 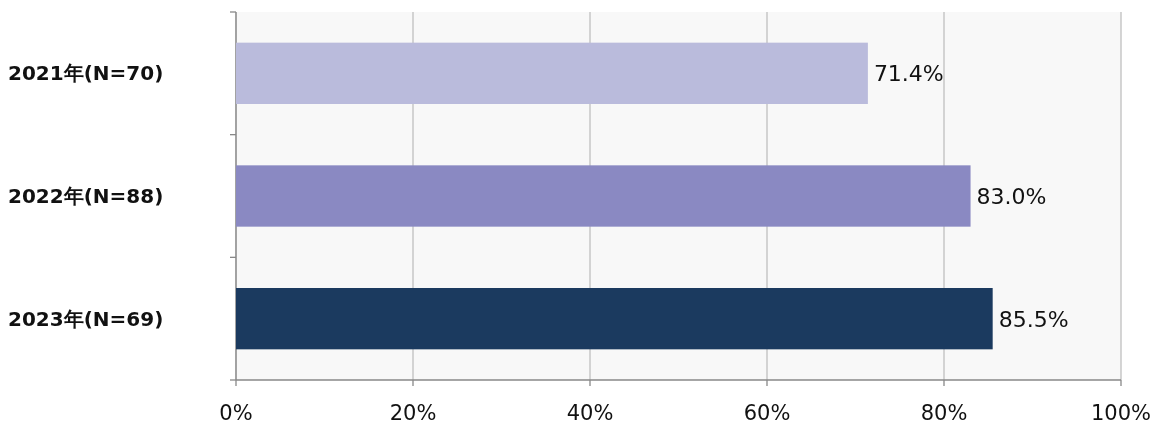 I want to click on x-tick-label: 100%, so click(x=1121, y=413).